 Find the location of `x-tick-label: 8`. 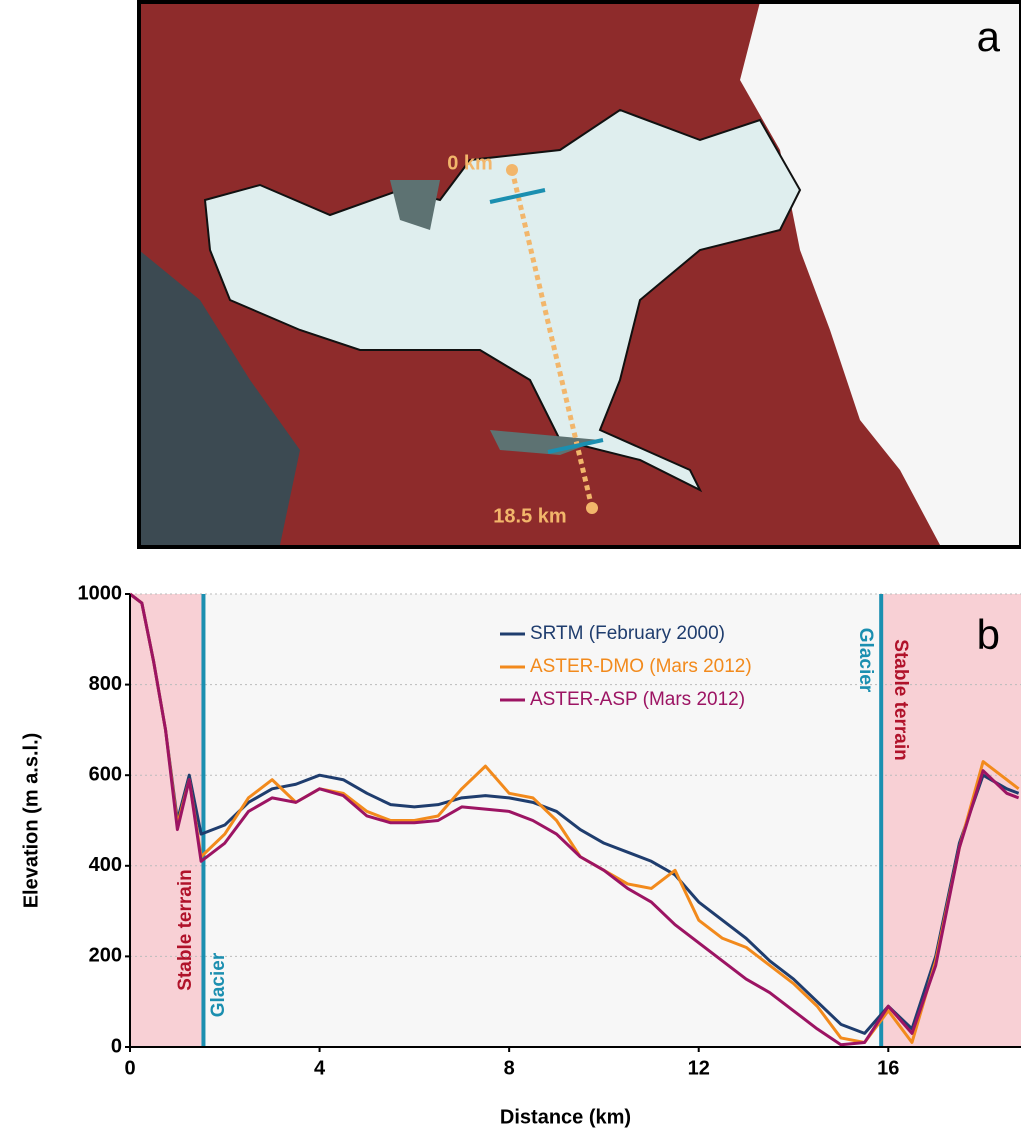

x-tick-label: 8 is located at coordinates (509, 1068).